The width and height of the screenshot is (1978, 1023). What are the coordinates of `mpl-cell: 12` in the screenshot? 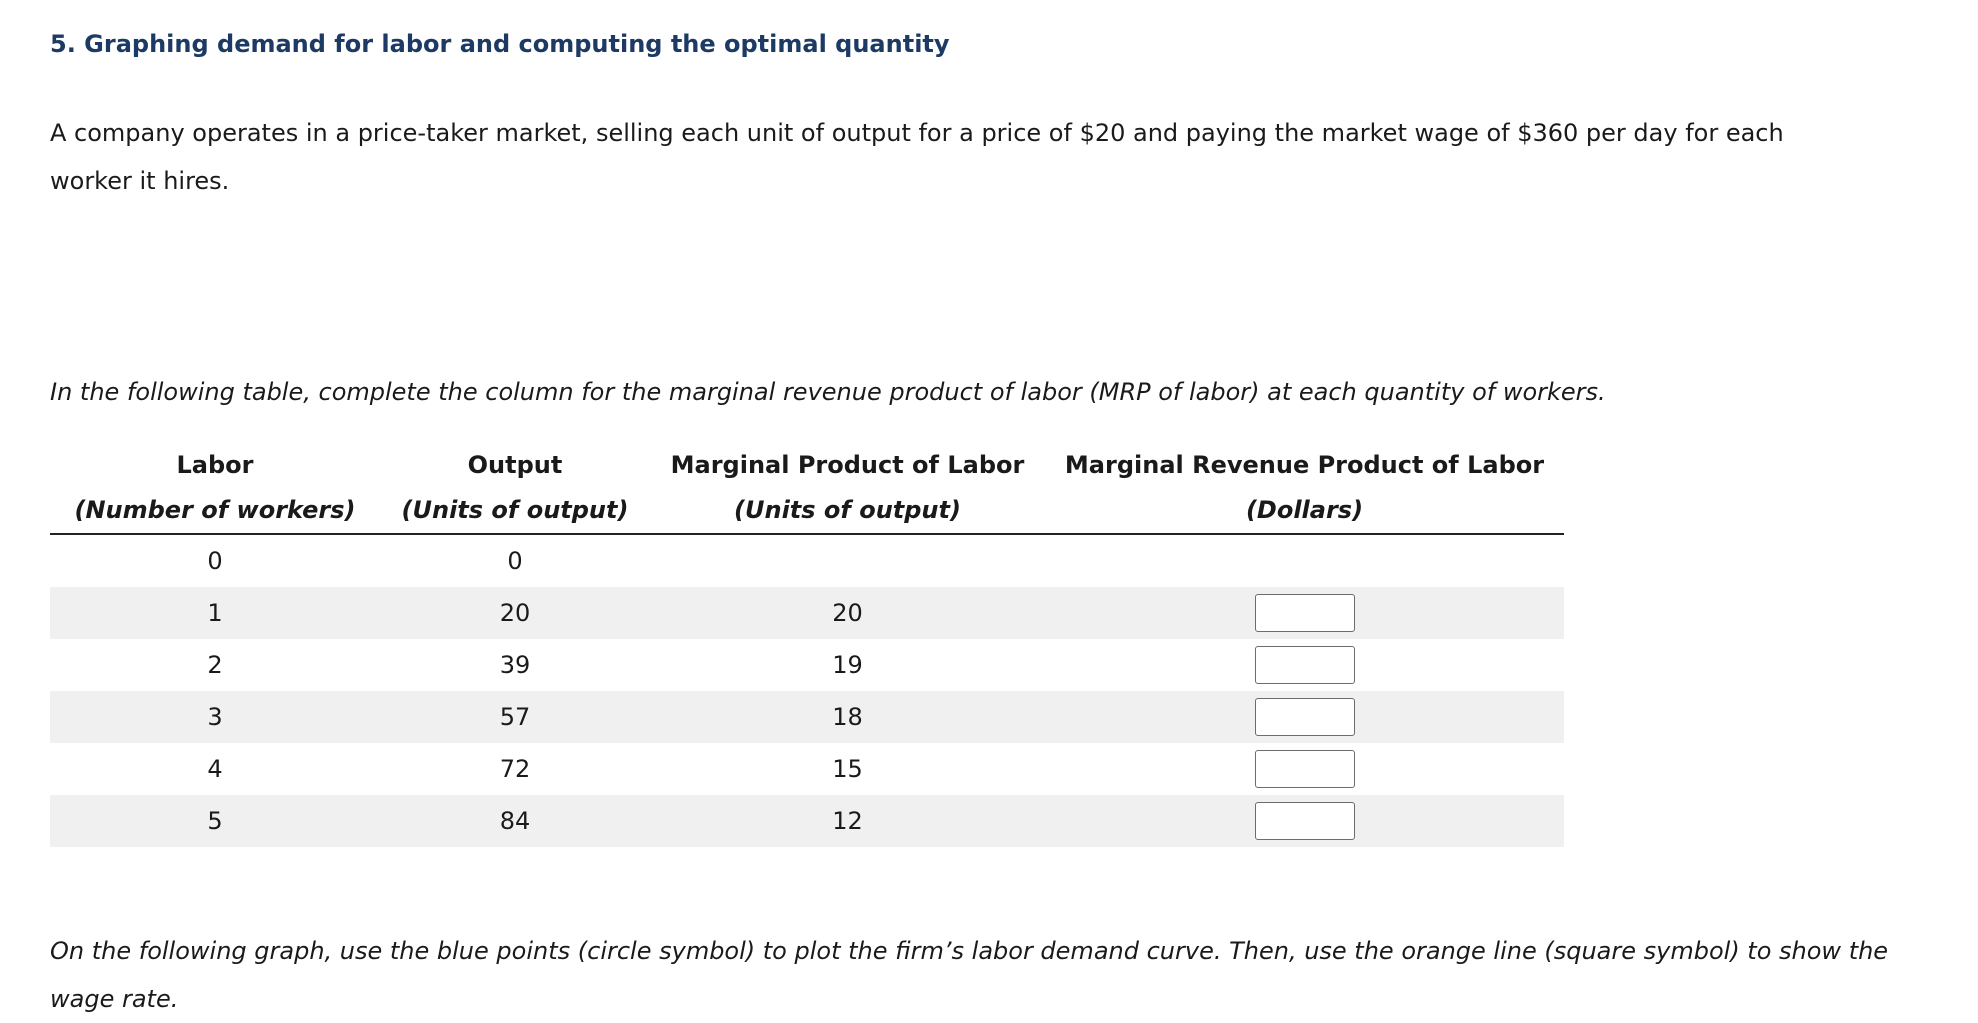 It's located at (847, 821).